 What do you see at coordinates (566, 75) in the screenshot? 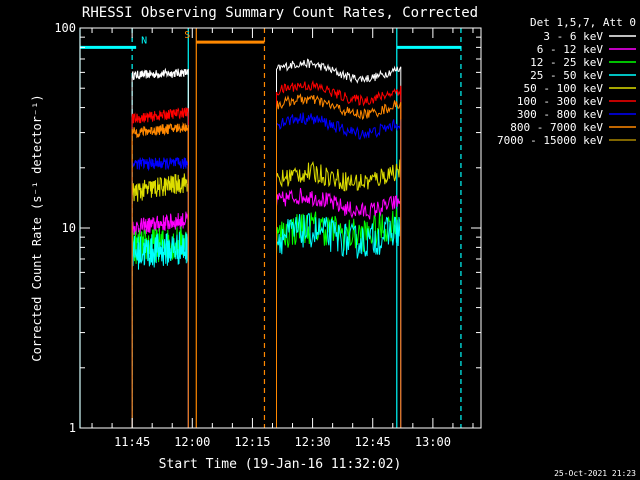
I see `legend-label-3: 25 - 50 keV` at bounding box center [566, 75].